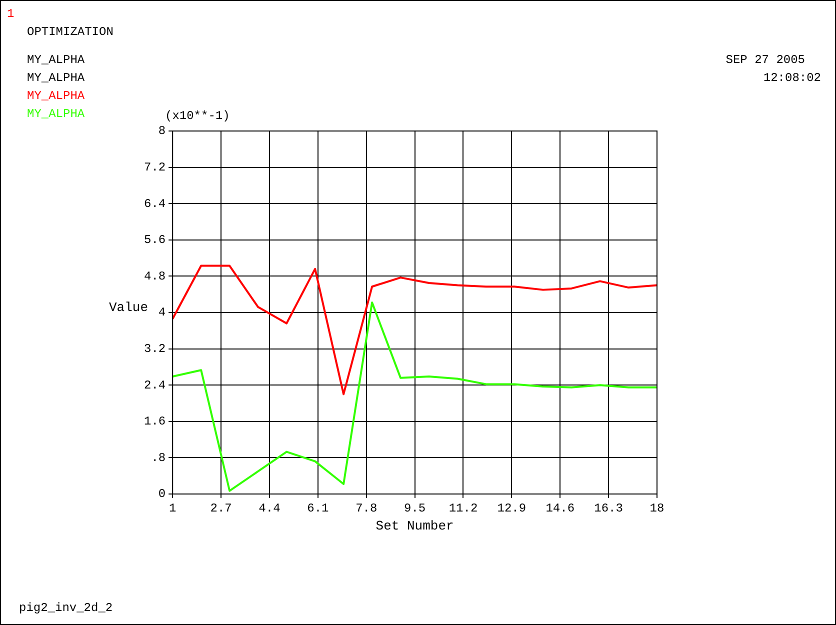 Image resolution: width=836 pixels, height=625 pixels. Describe the element at coordinates (560, 508) in the screenshot. I see `x-tick-label: 14.6` at that location.